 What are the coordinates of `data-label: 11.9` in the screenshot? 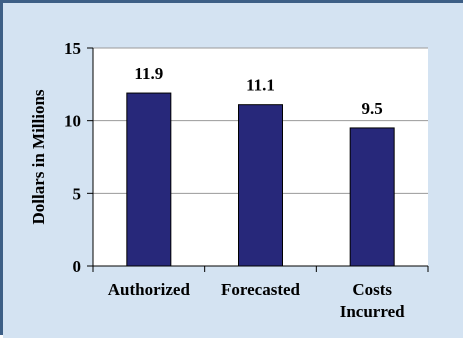 It's located at (148, 73).